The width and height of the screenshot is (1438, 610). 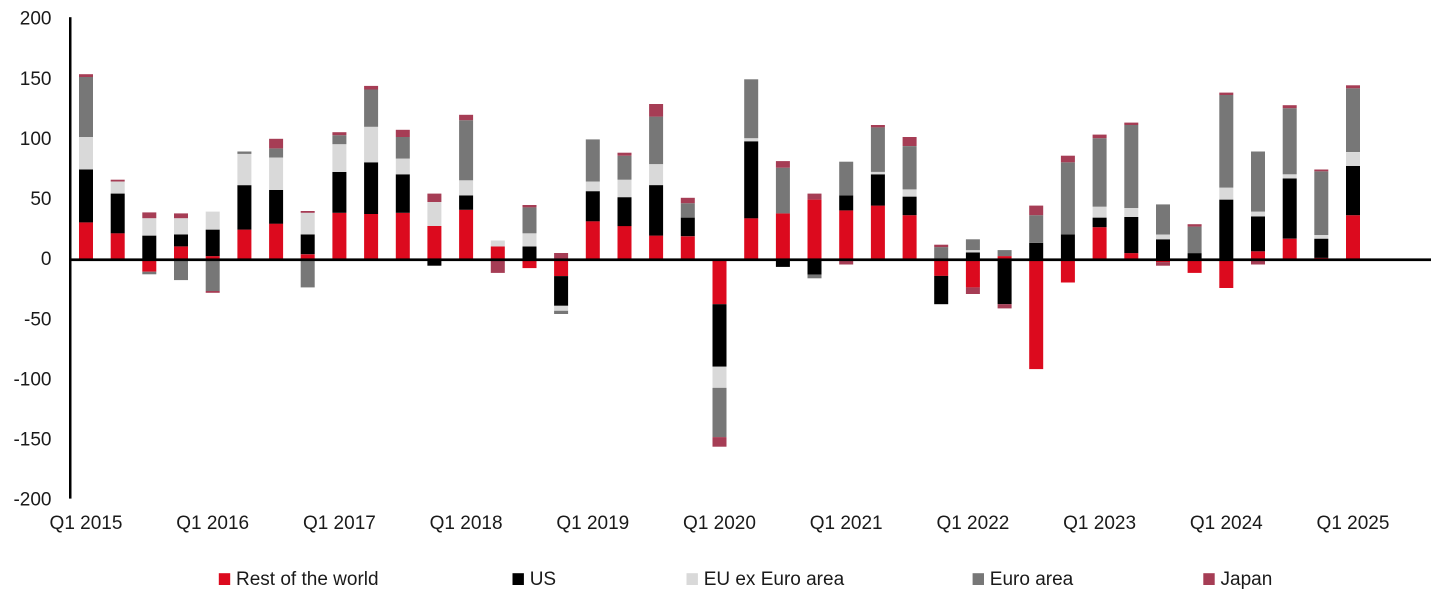 I want to click on svg-text: 100, so click(x=36, y=139).